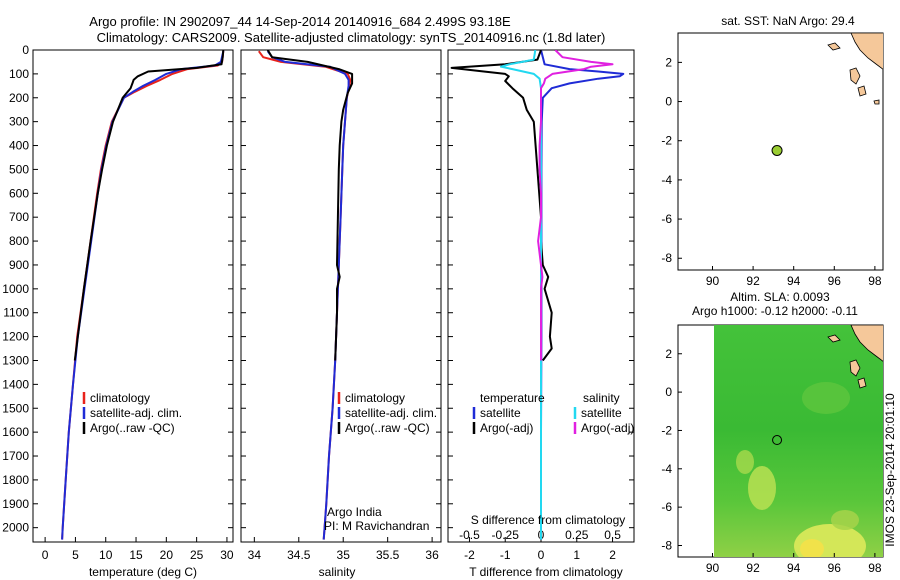 This screenshot has height=580, width=900. Describe the element at coordinates (432, 555) in the screenshot. I see `x-tick-label: 36` at that location.